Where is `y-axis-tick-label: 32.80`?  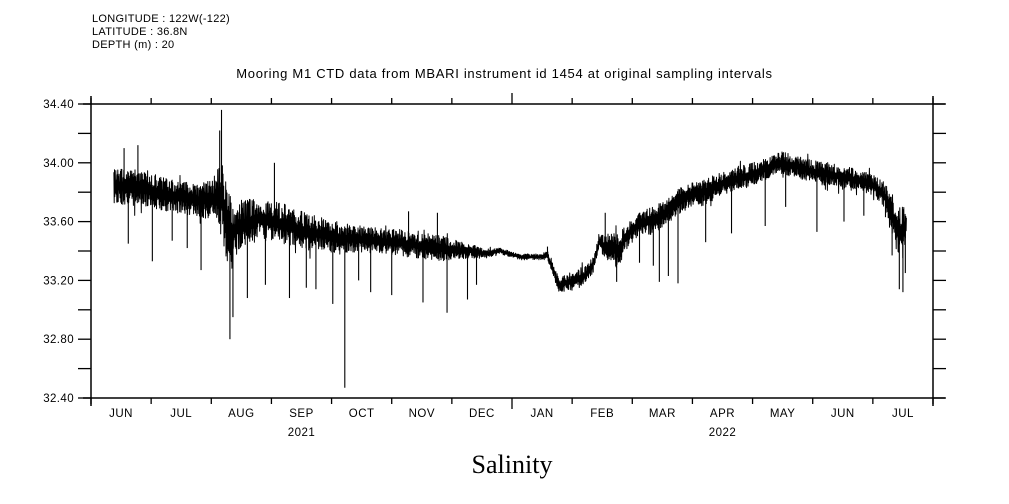
y-axis-tick-label: 32.80 is located at coordinates (58, 340).